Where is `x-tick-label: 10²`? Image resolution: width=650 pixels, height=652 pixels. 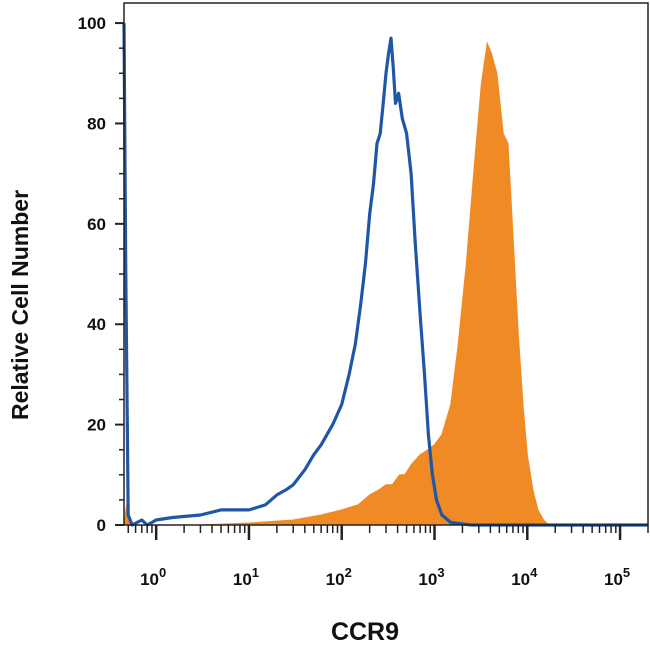
x-tick-label: 10² is located at coordinates (339, 577).